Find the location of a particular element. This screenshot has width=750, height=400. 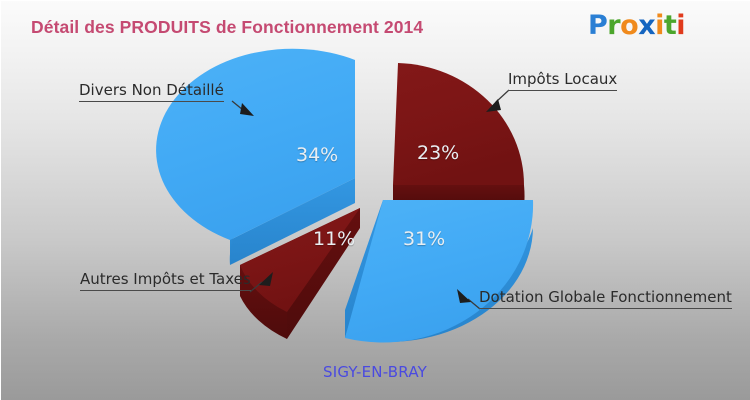

logo-letter-r: r is located at coordinates (614, 25).